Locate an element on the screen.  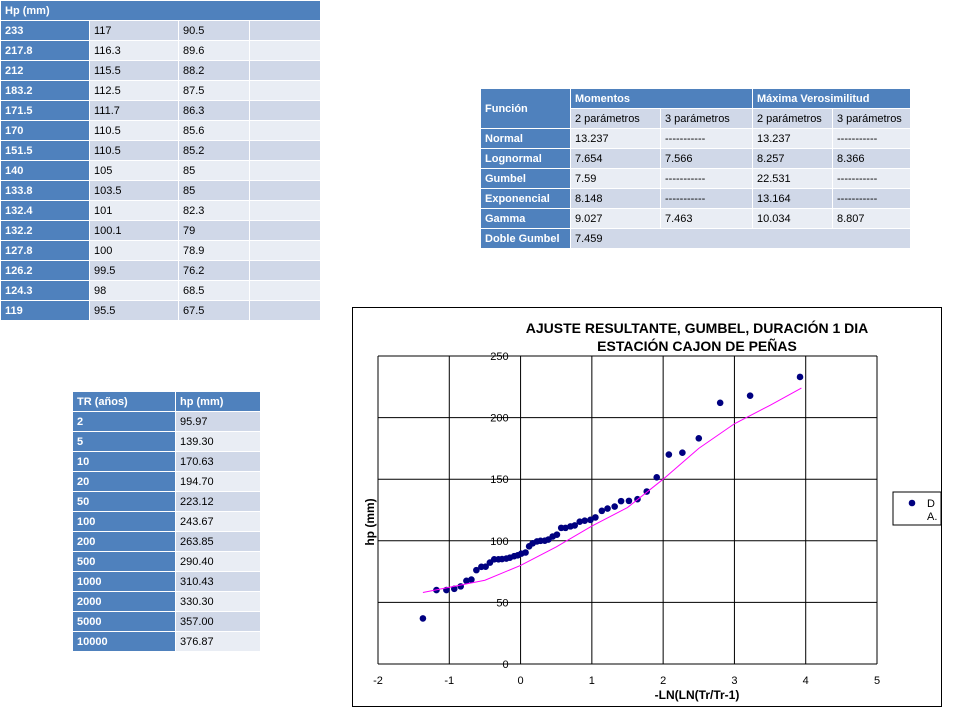
cell: 243.67 is located at coordinates (218, 521).